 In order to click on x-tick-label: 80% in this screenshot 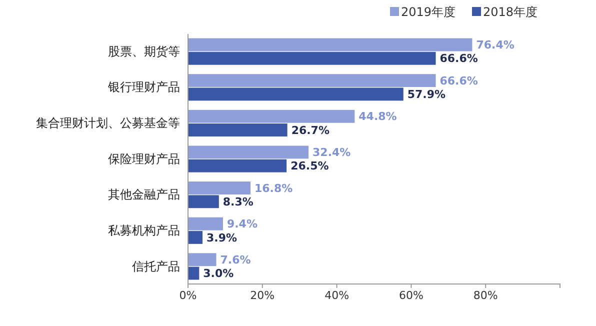, I will do `click(485, 295)`.